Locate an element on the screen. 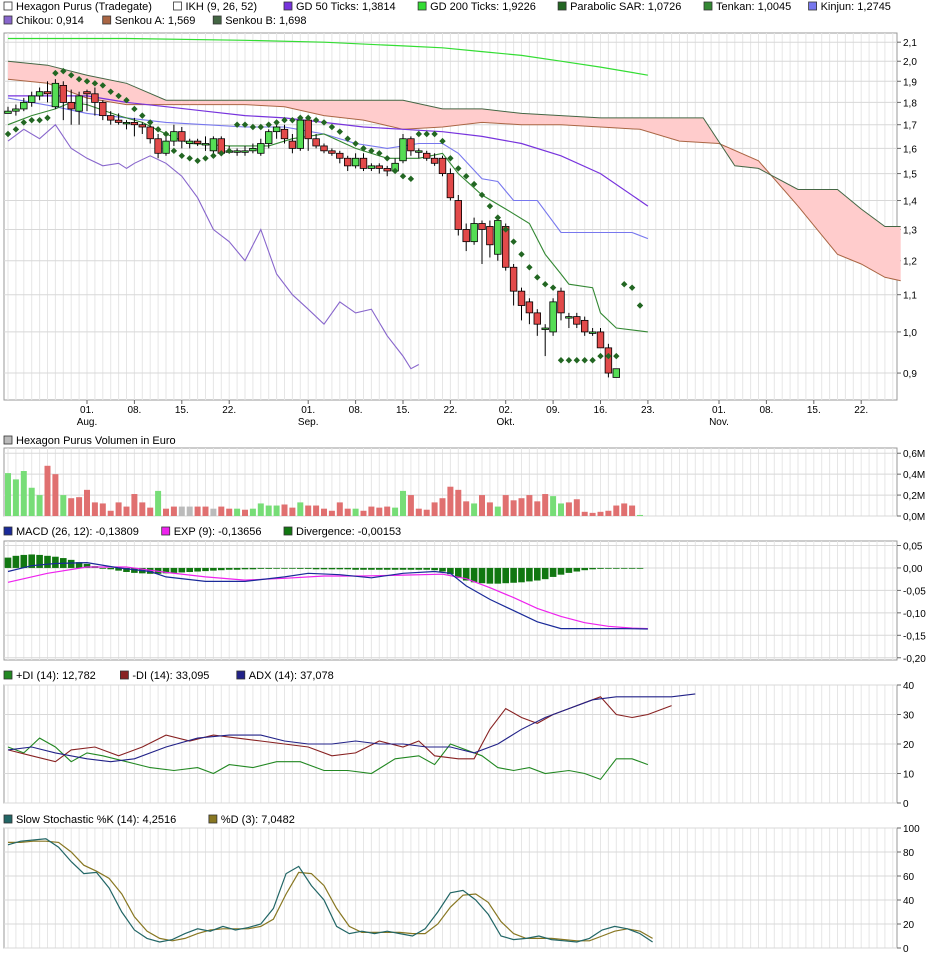 This screenshot has height=958, width=940. legend-label: MACD (26, 12): -0,13809 is located at coordinates (77, 532).